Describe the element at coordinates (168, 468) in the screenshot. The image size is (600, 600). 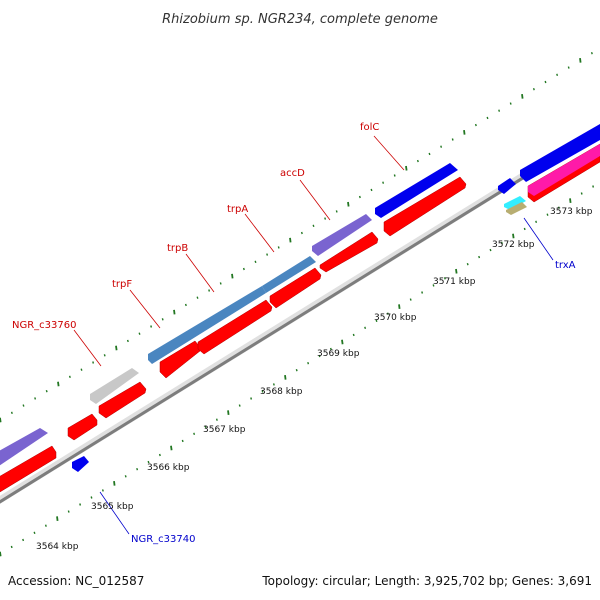
I see `kbp-label: 3566 kbp` at that location.